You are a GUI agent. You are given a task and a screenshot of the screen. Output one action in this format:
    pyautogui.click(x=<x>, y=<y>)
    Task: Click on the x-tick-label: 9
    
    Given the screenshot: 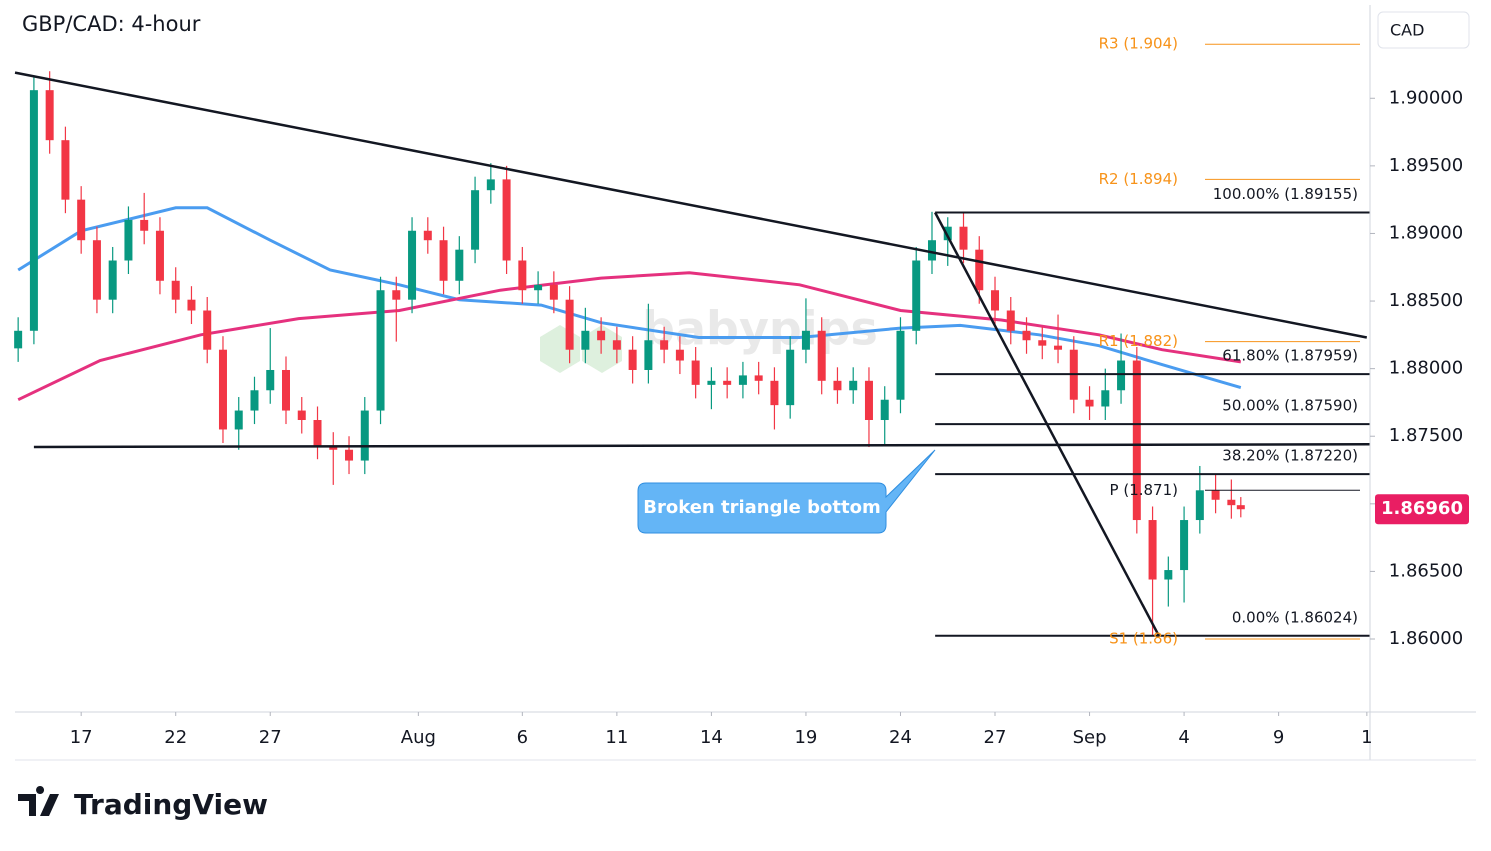 What is the action you would take?
    pyautogui.click(x=1278, y=737)
    